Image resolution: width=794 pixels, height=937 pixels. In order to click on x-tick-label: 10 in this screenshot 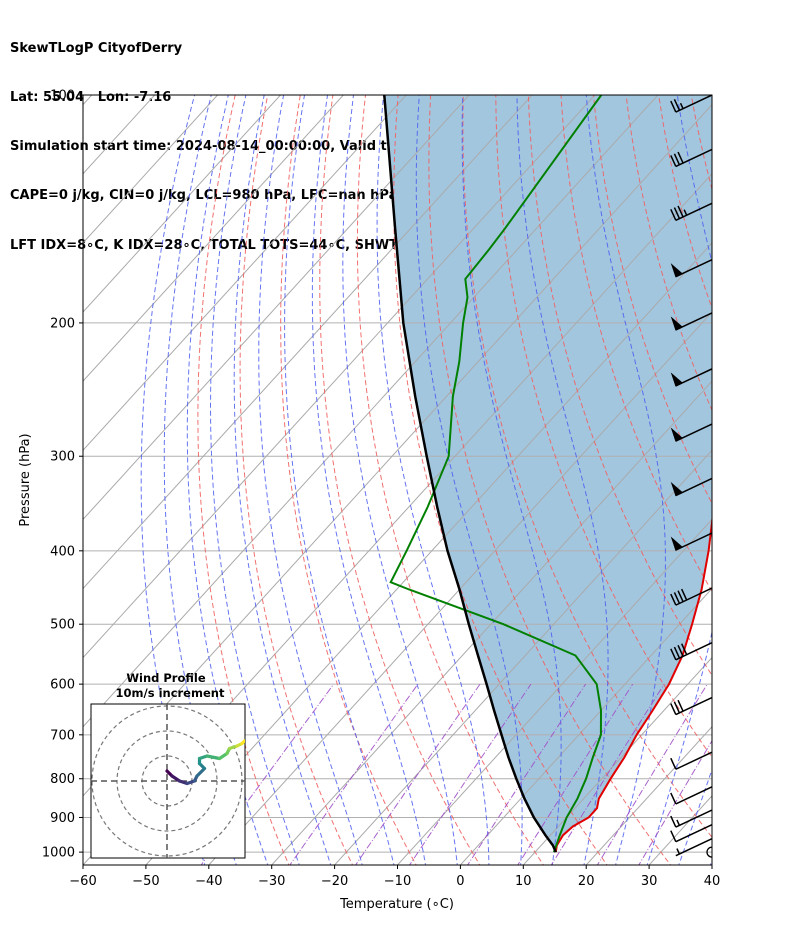, I will do `click(523, 881)`.